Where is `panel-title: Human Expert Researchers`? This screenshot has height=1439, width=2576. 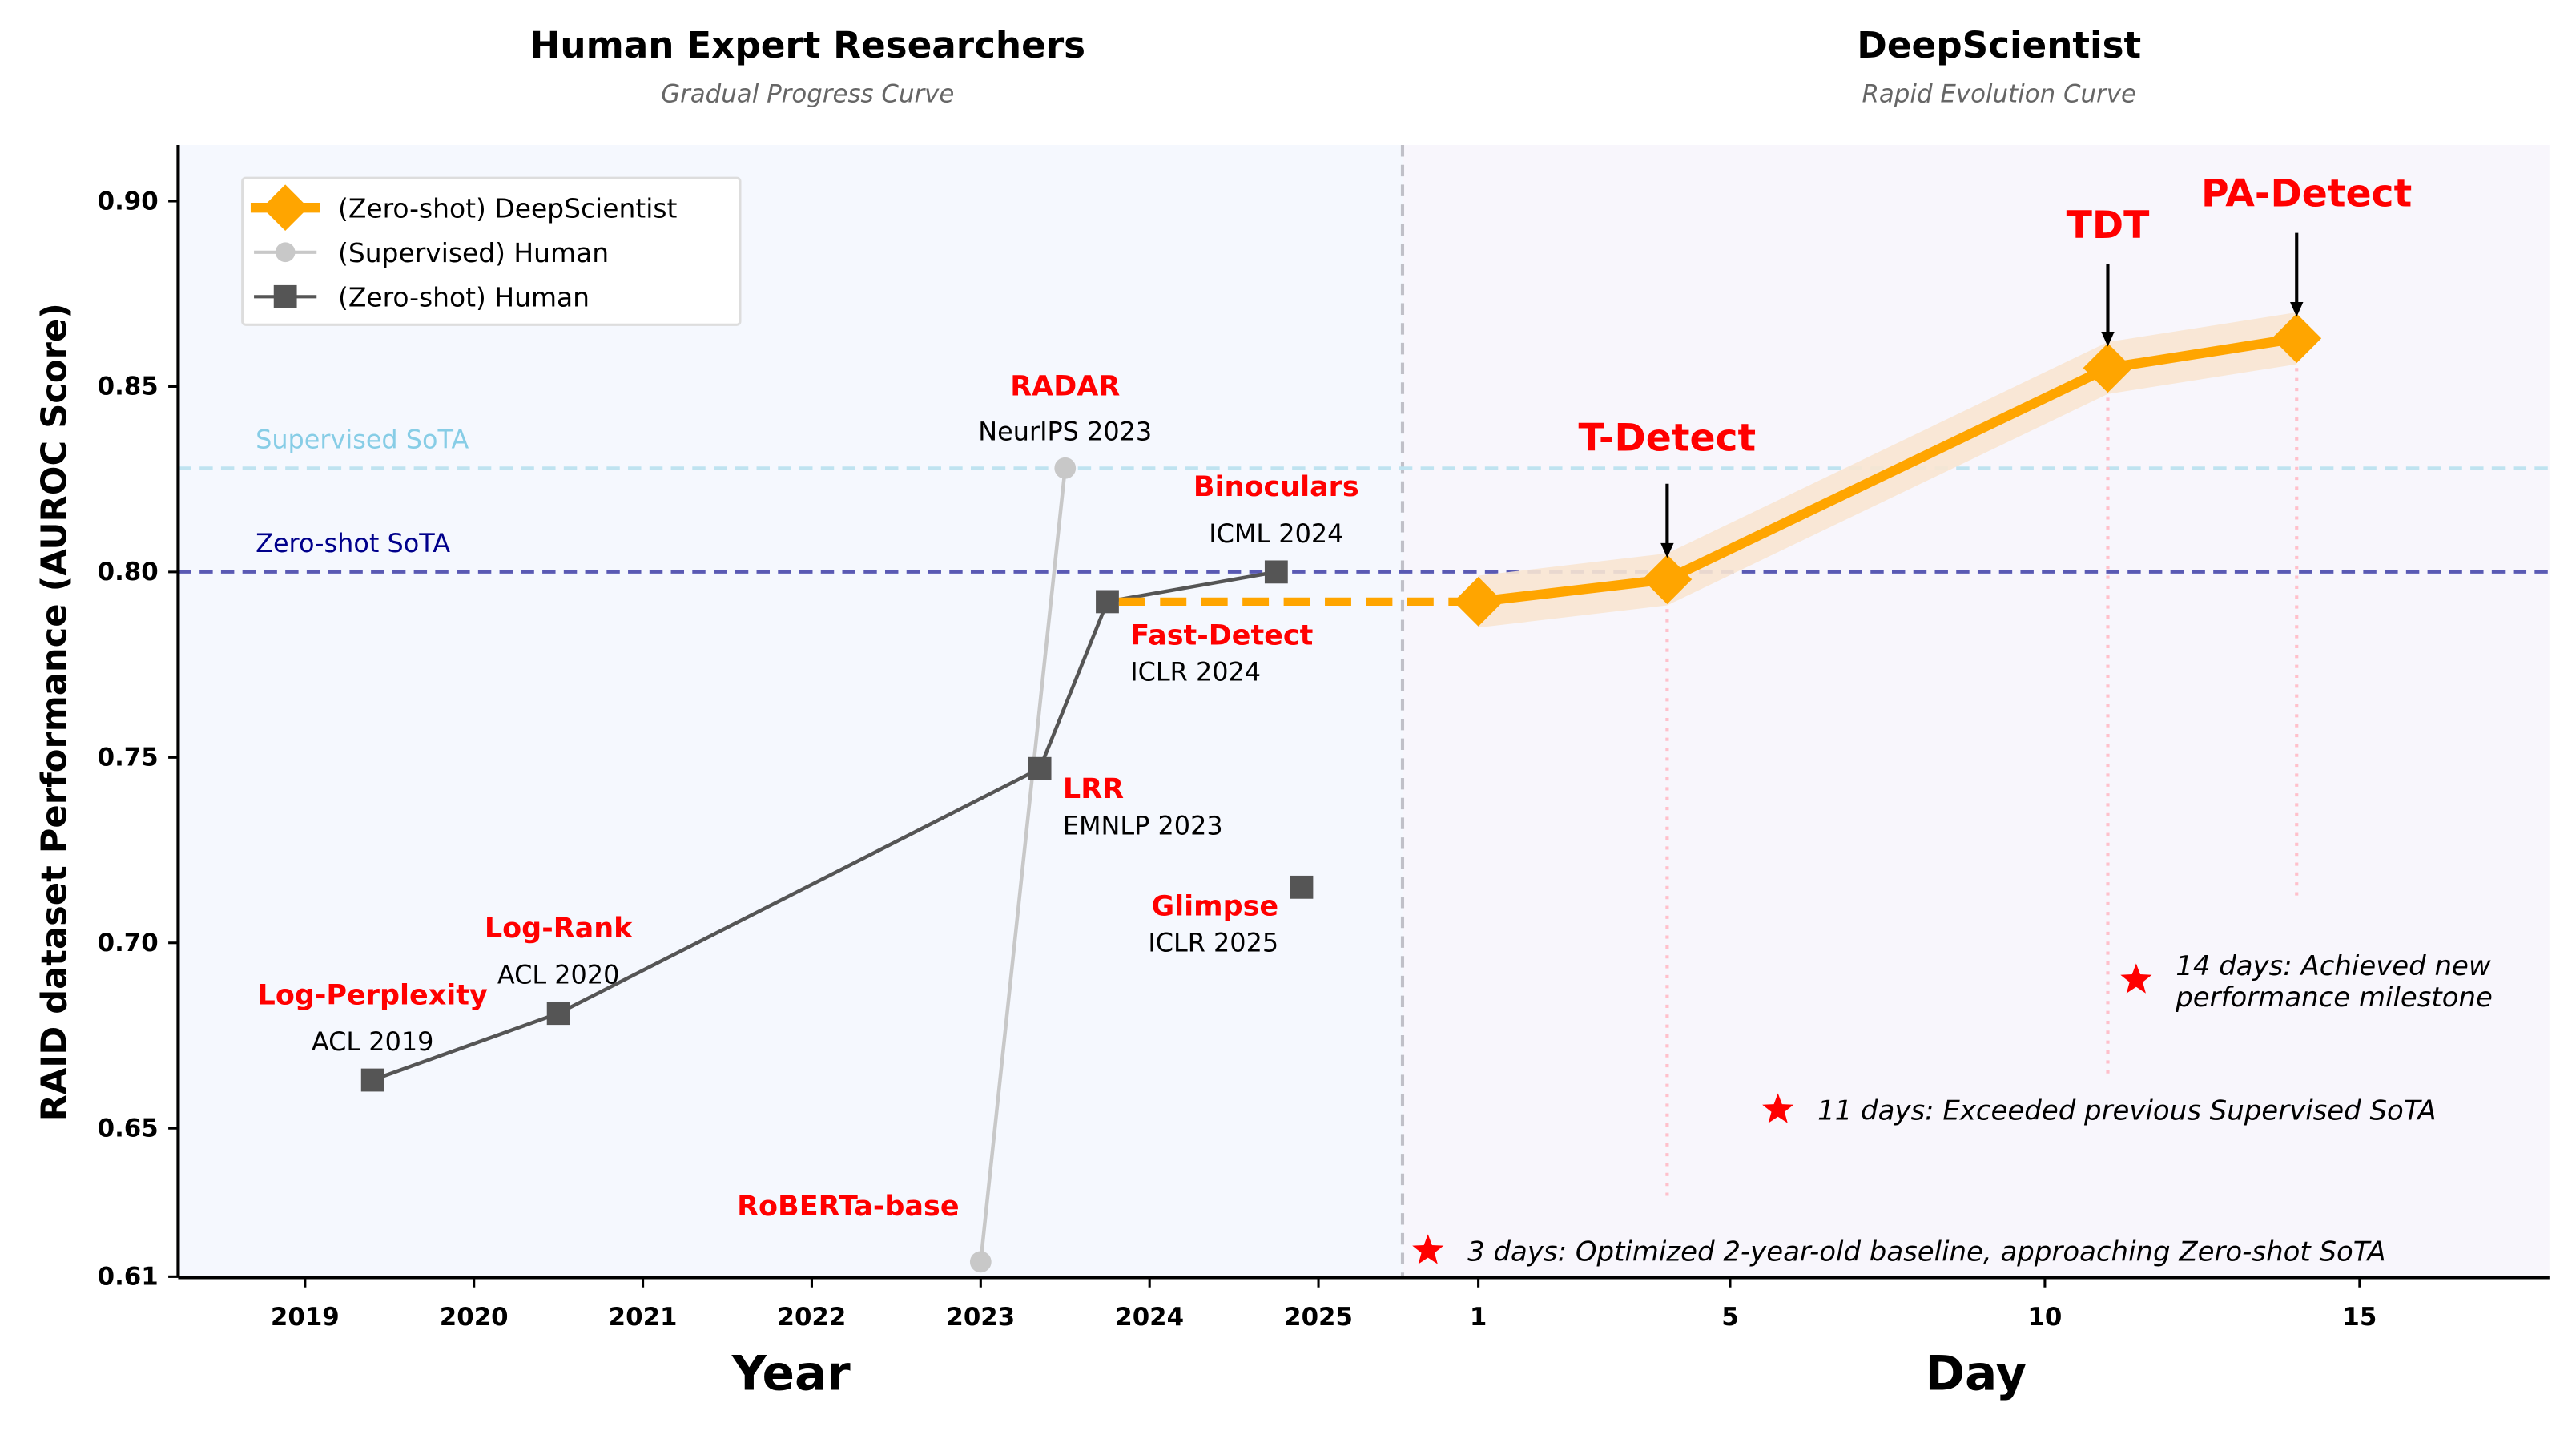 panel-title: Human Expert Researchers is located at coordinates (808, 45).